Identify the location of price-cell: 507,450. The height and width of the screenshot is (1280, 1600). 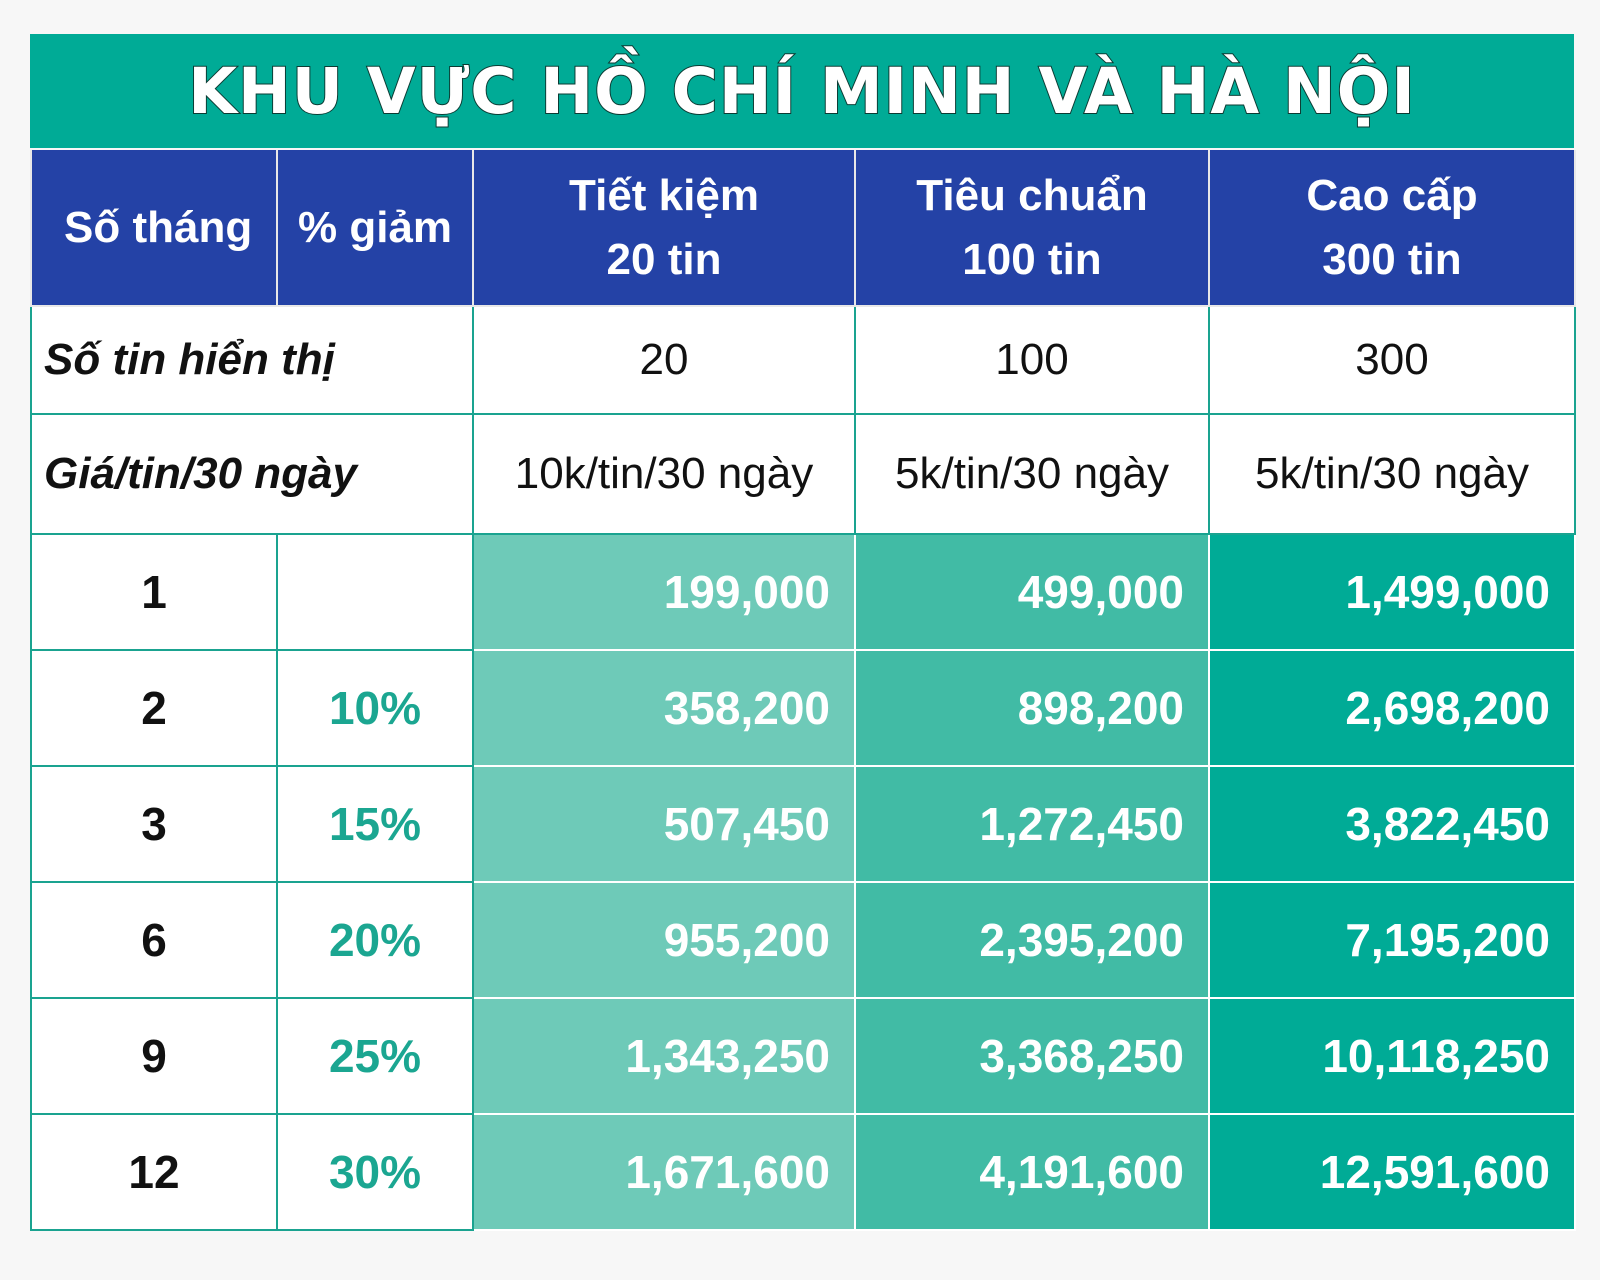
(664, 824).